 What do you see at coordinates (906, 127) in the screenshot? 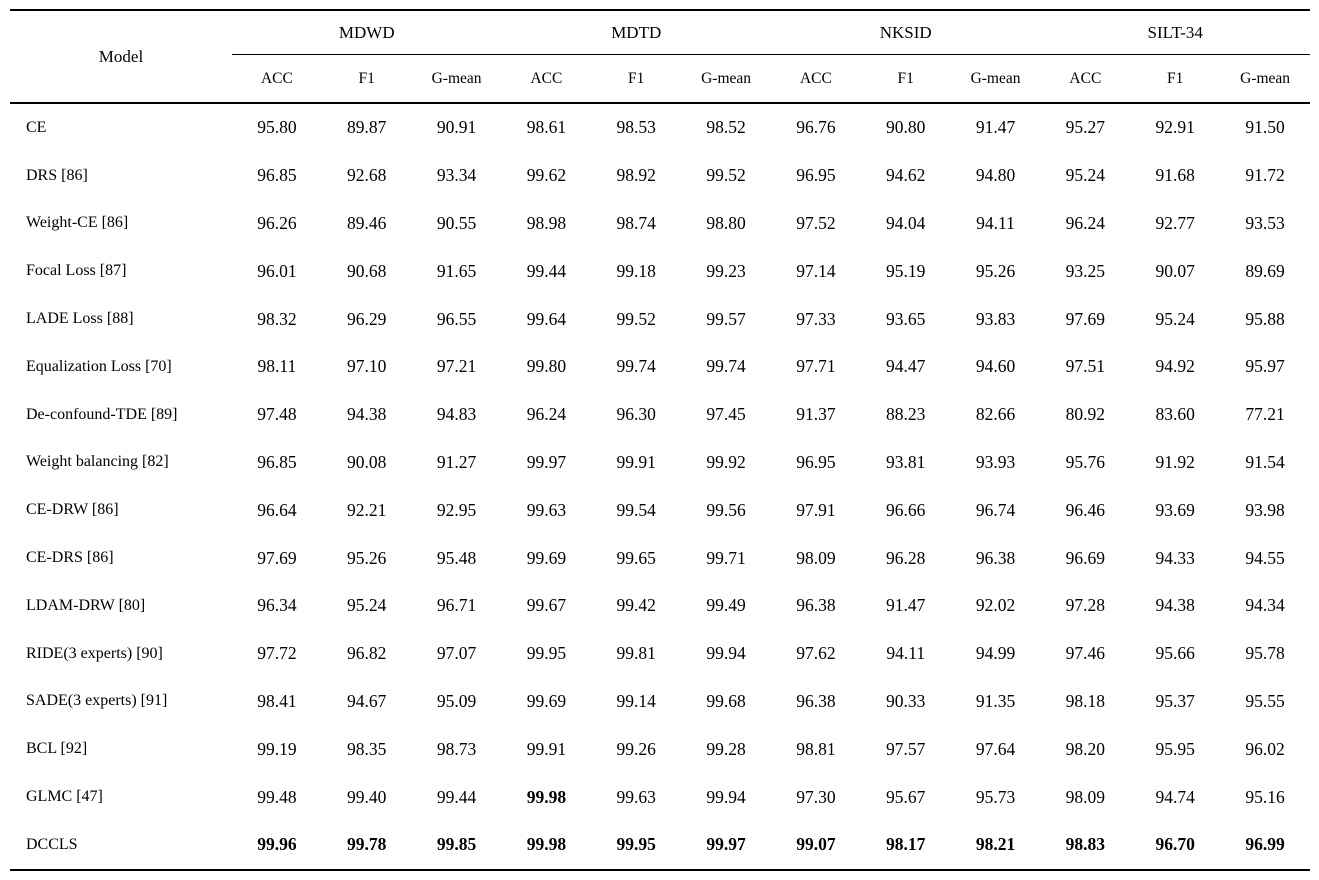
I see `value-cell: 90.80` at bounding box center [906, 127].